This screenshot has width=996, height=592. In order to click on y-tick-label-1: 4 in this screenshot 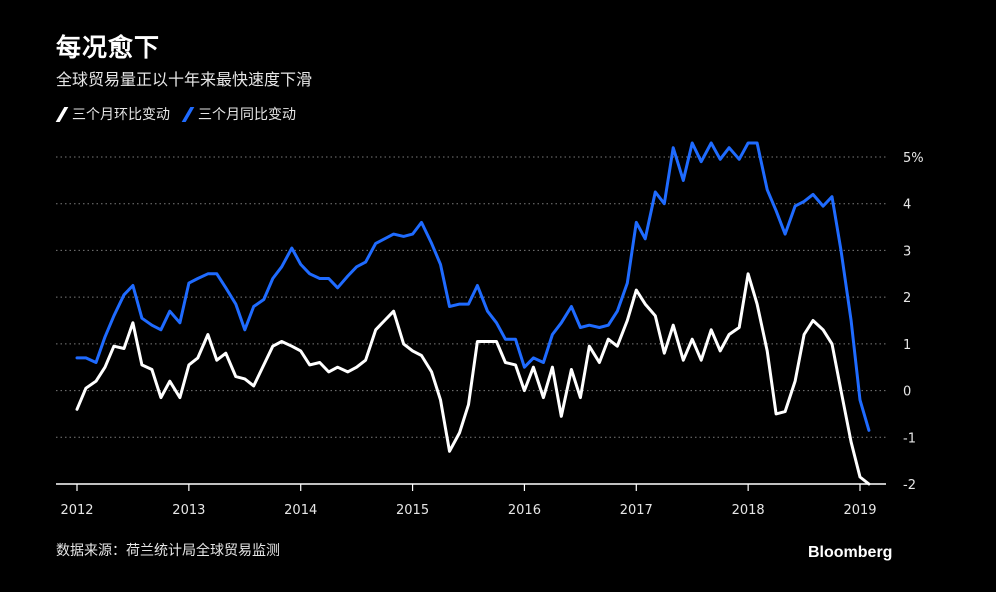, I will do `click(907, 205)`.